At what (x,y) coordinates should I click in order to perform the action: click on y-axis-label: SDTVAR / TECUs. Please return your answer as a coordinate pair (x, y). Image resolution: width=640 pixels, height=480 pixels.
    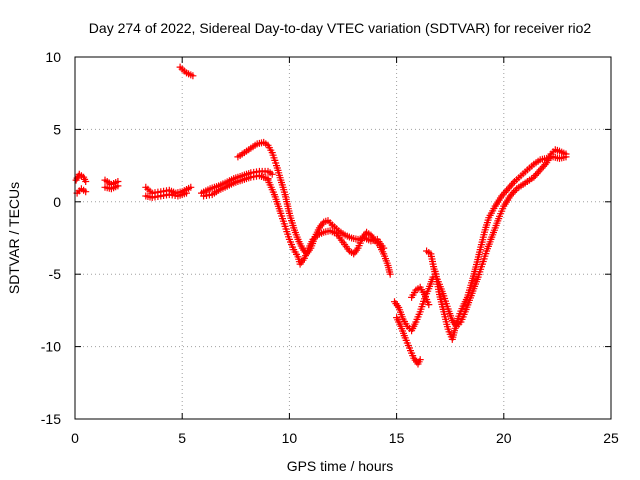
    Looking at the image, I should click on (14, 238).